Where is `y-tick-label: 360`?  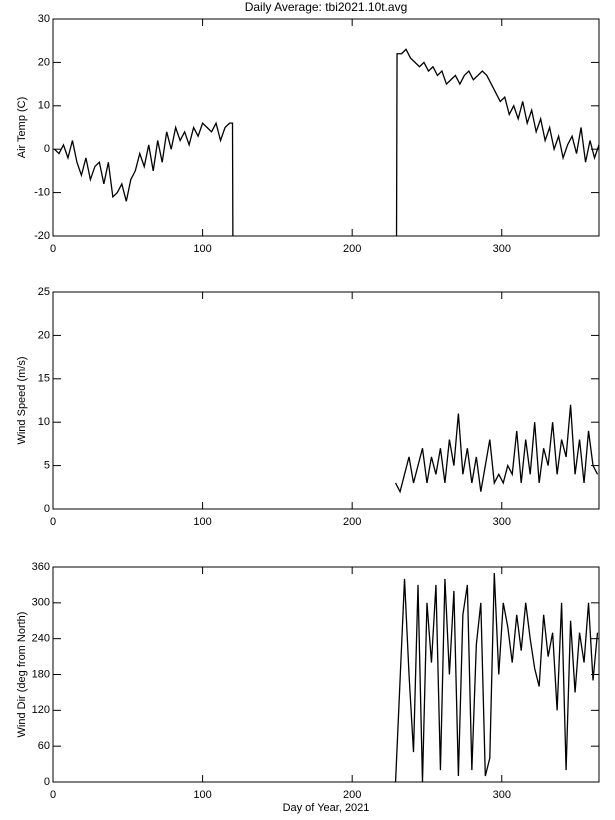 y-tick-label: 360 is located at coordinates (41, 567).